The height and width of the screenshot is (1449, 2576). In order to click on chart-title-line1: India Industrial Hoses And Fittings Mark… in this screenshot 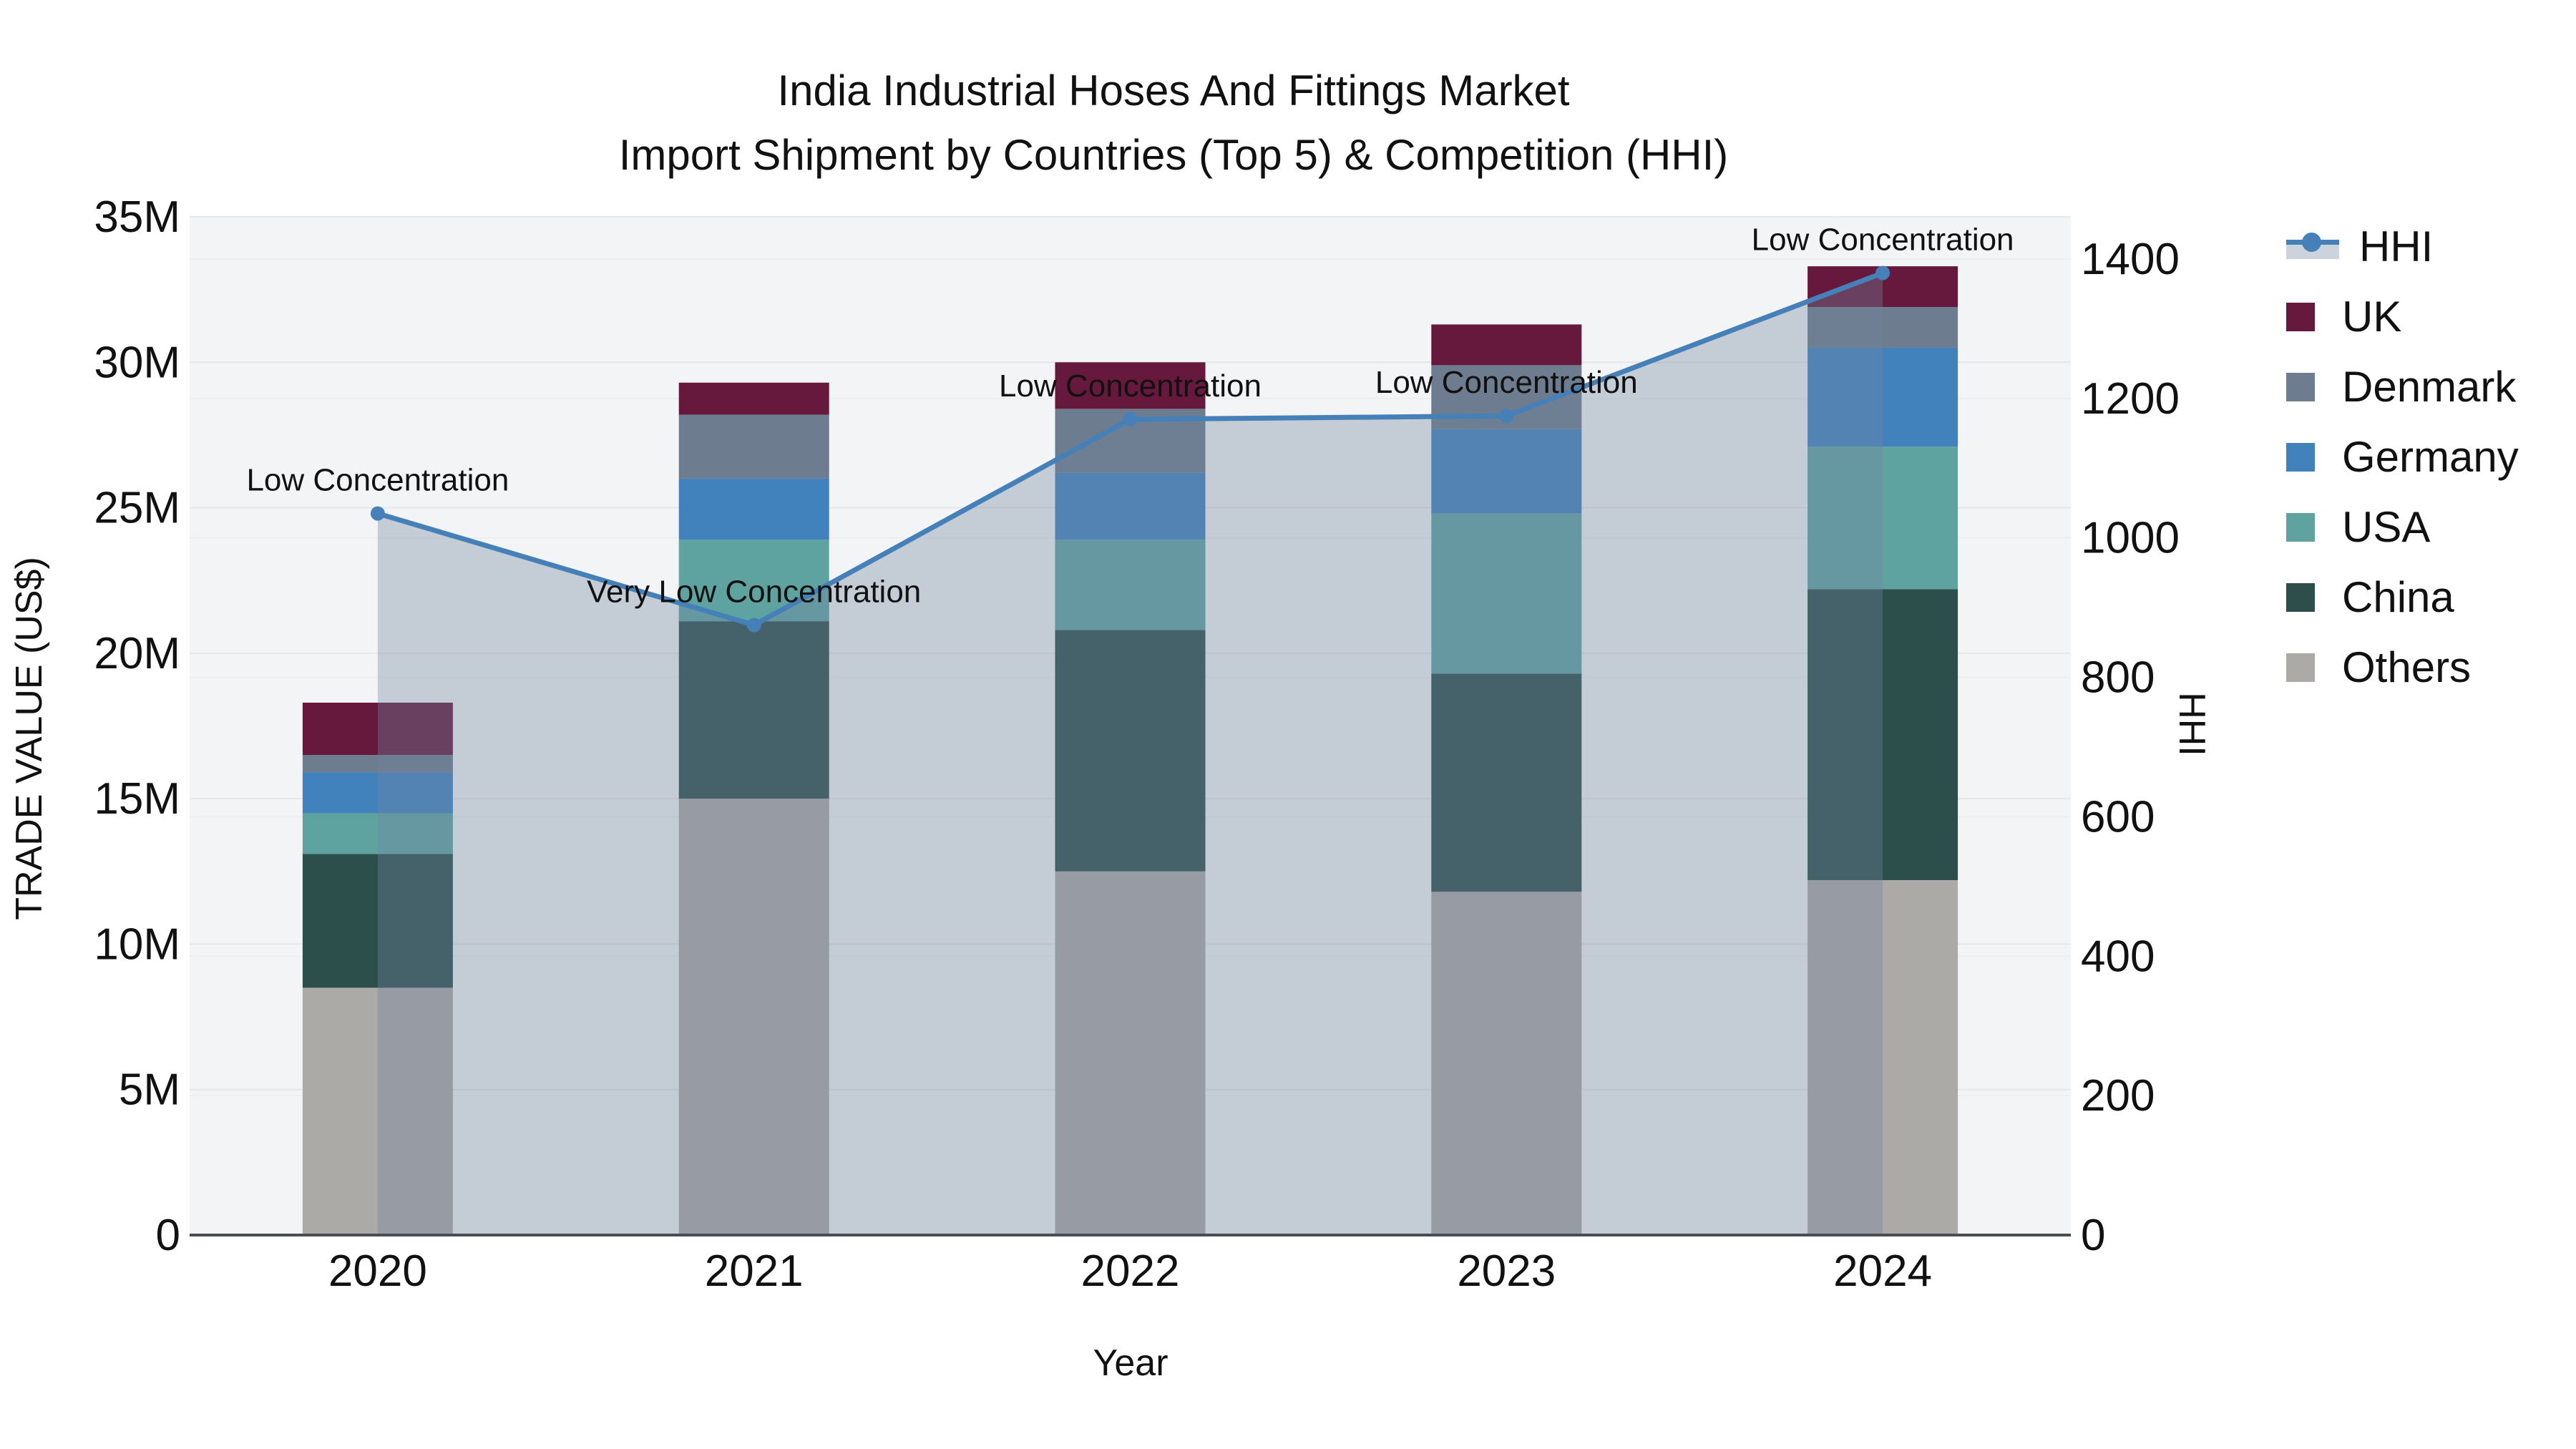, I will do `click(1173, 90)`.